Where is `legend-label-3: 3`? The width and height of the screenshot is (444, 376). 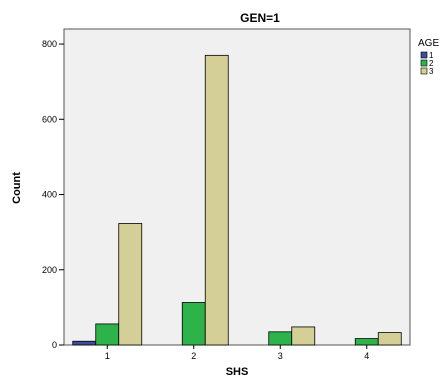 legend-label-3: 3 is located at coordinates (431, 71).